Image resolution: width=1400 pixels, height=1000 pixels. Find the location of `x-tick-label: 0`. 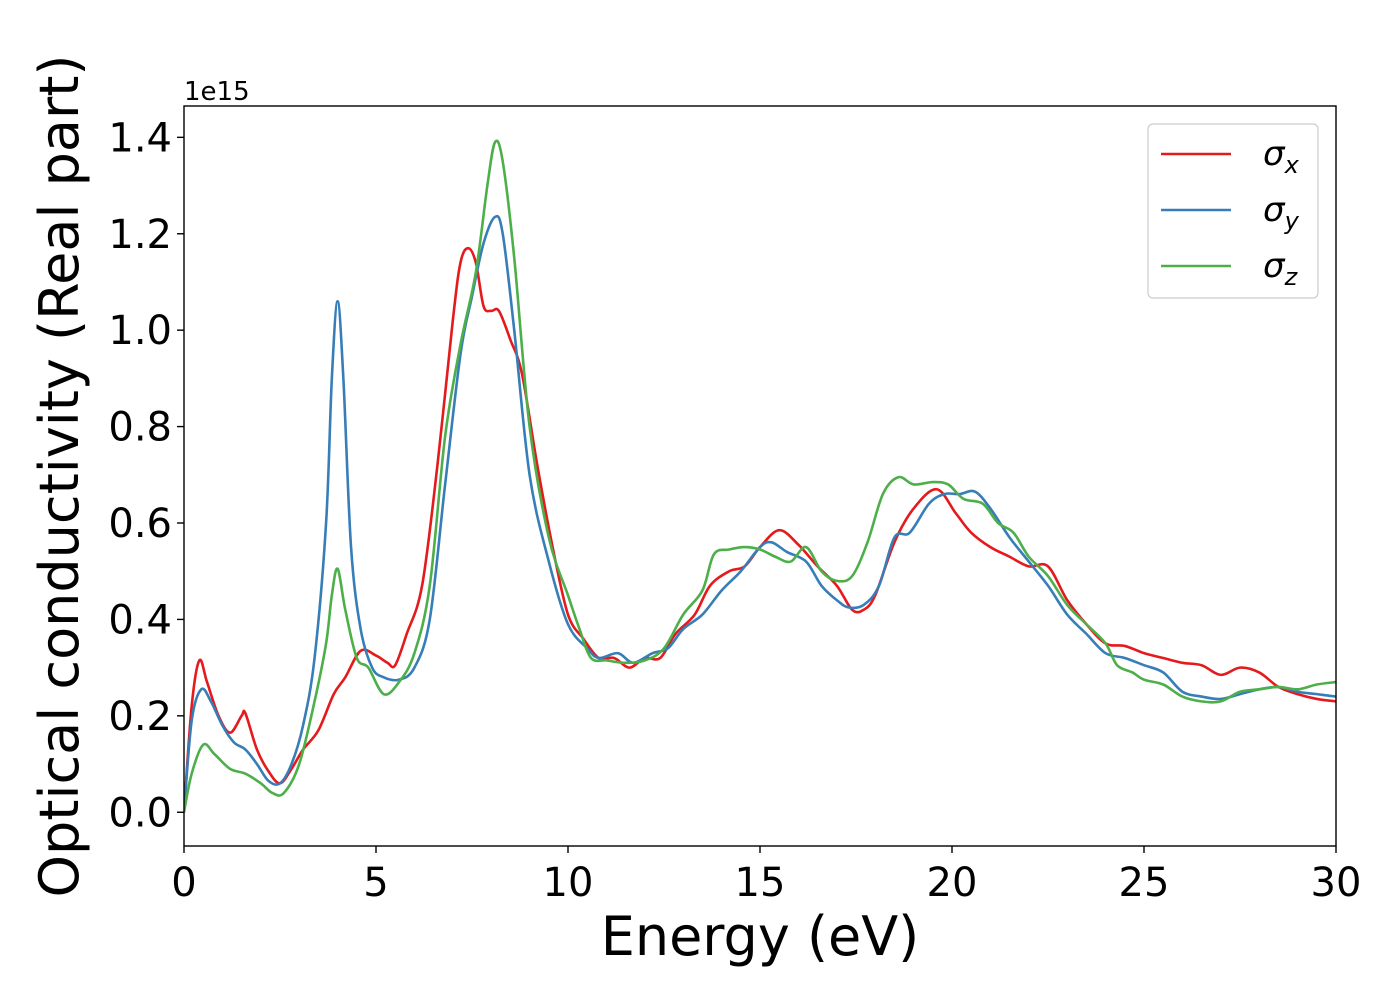

x-tick-label: 0 is located at coordinates (183, 883).